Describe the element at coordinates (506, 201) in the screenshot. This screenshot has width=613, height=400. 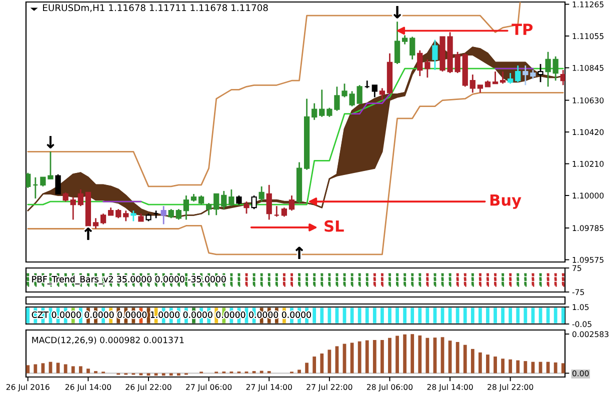
I see `annotation: Buy` at that location.